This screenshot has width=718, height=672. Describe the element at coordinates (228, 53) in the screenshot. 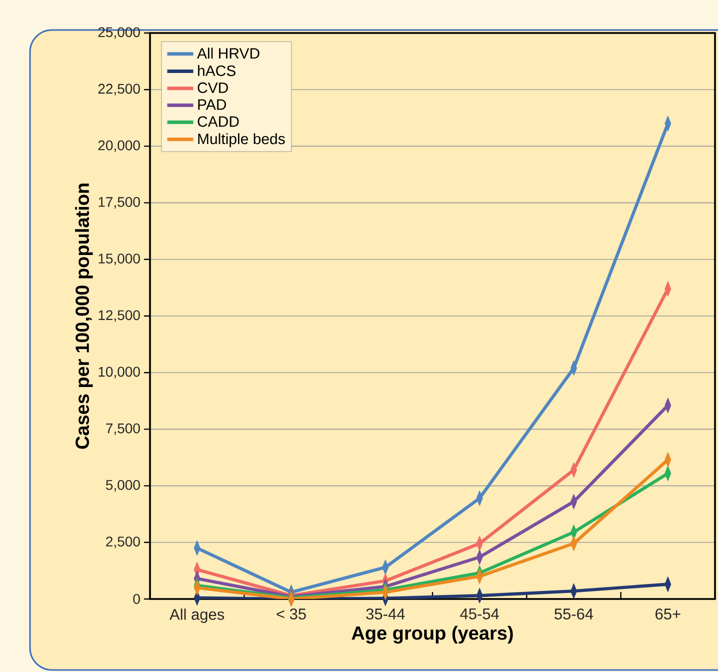

I see `legend-label: All HRVD` at that location.